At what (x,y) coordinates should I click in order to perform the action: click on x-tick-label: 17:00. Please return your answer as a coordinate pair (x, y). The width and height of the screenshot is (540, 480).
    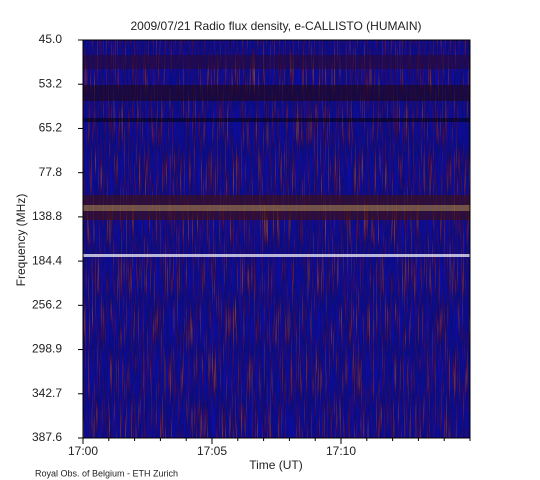
    Looking at the image, I should click on (83, 451).